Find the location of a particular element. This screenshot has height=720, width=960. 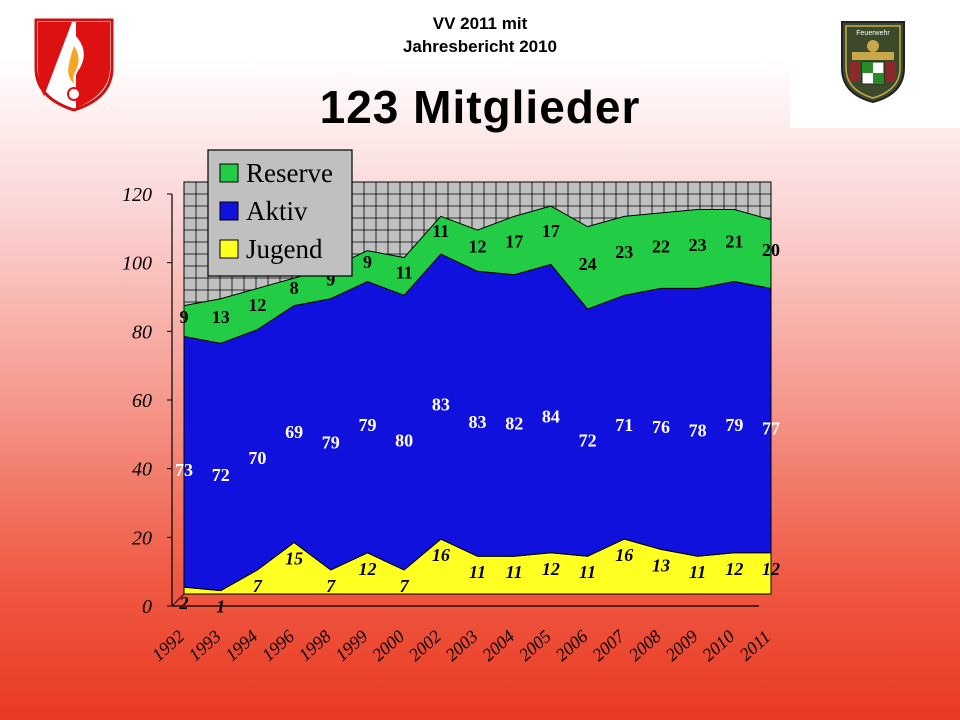

legend-swatch-jugend is located at coordinates (229, 249).